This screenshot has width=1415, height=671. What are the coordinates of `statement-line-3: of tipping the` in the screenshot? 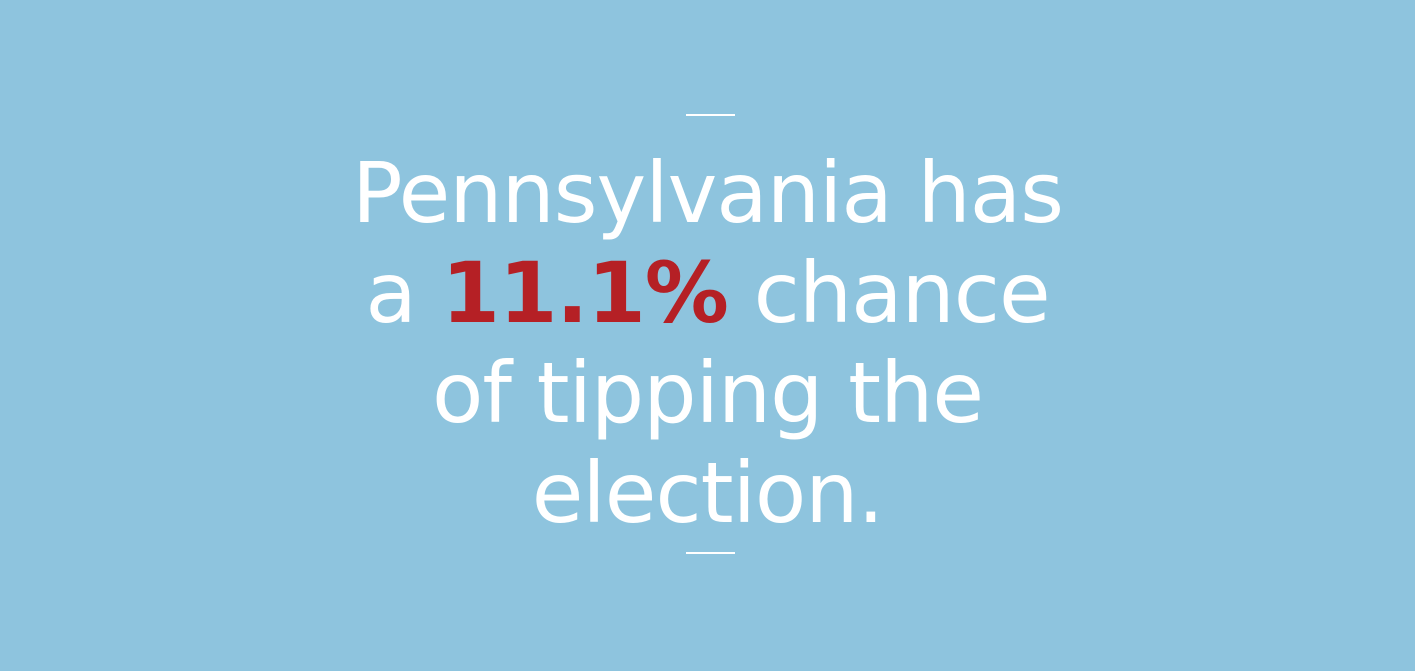 It's located at (707, 393).